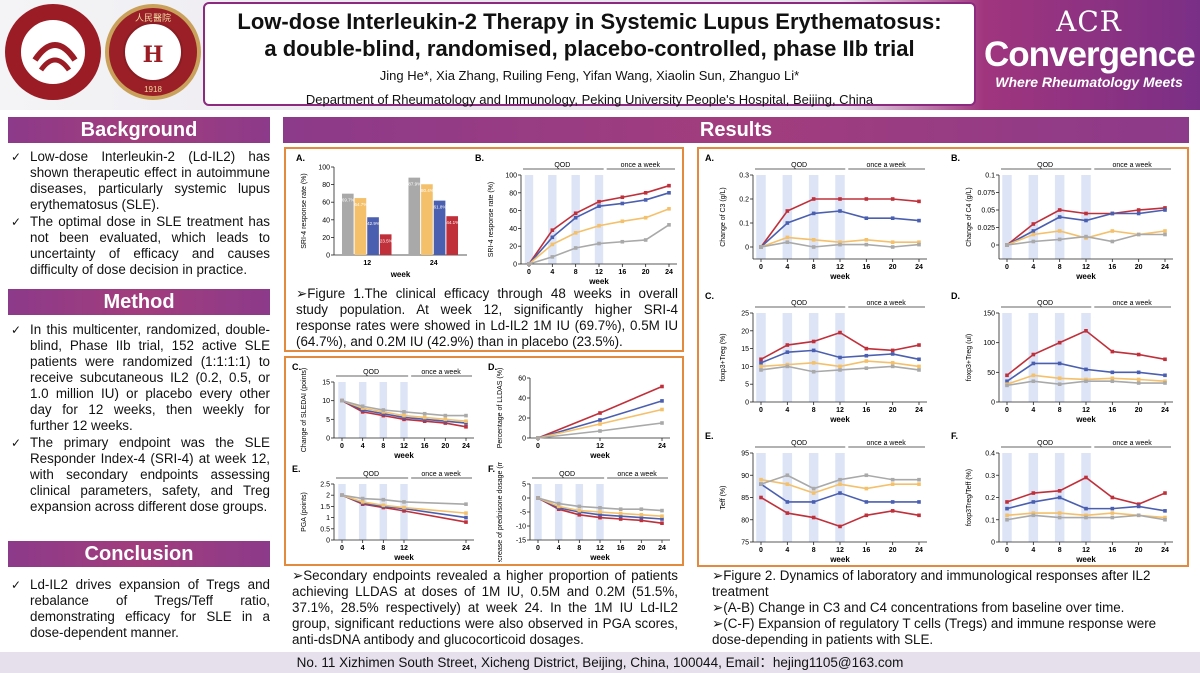  I want to click on y-tick-label: 85, so click(745, 498).